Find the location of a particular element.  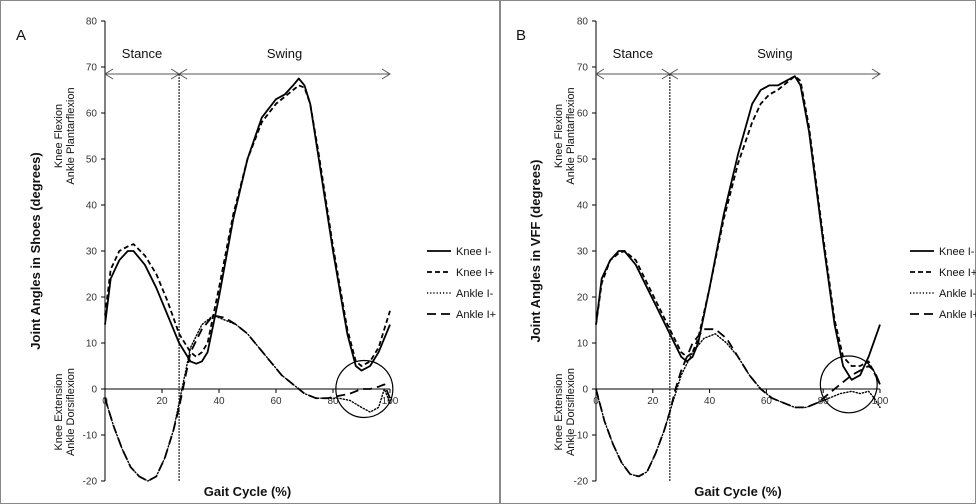

y-axis-title: Joint Angles in Shoes (degrees) is located at coordinates (35, 250).